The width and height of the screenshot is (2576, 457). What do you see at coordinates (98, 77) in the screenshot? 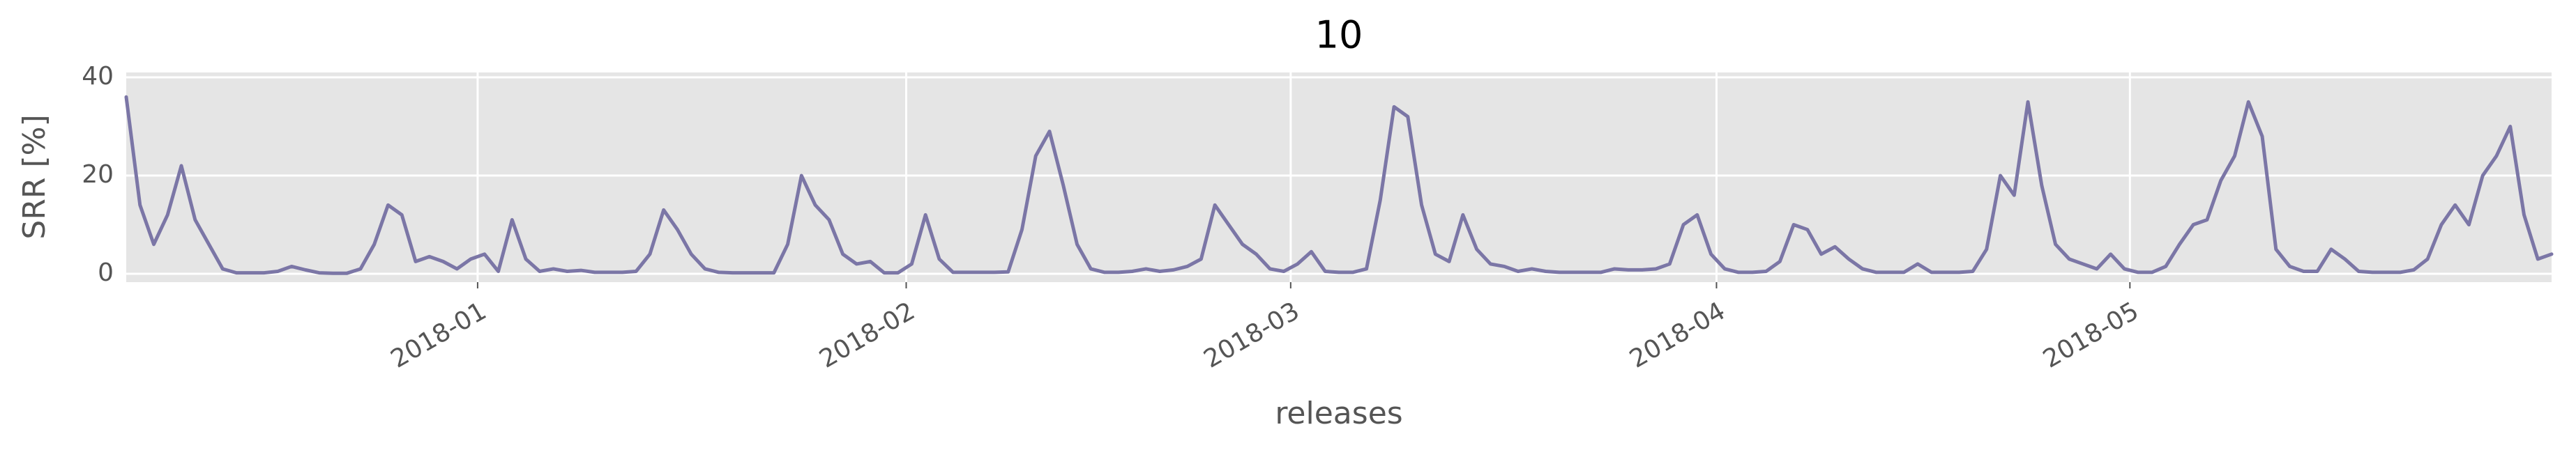
I see `y-tick-label: 40` at bounding box center [98, 77].